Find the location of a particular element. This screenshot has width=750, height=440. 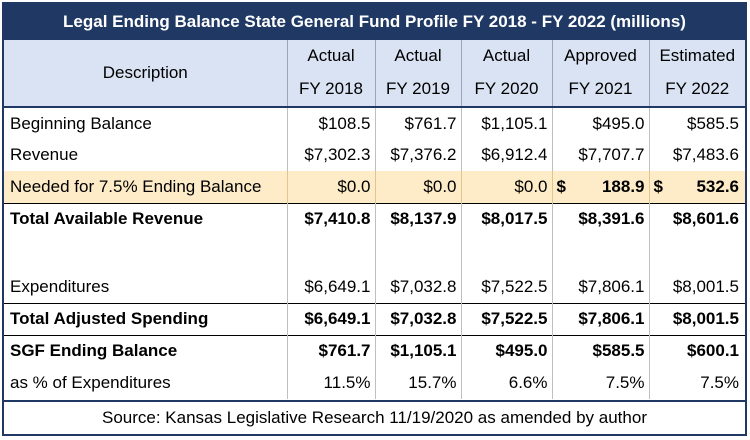

amount: 532.6 is located at coordinates (717, 186).